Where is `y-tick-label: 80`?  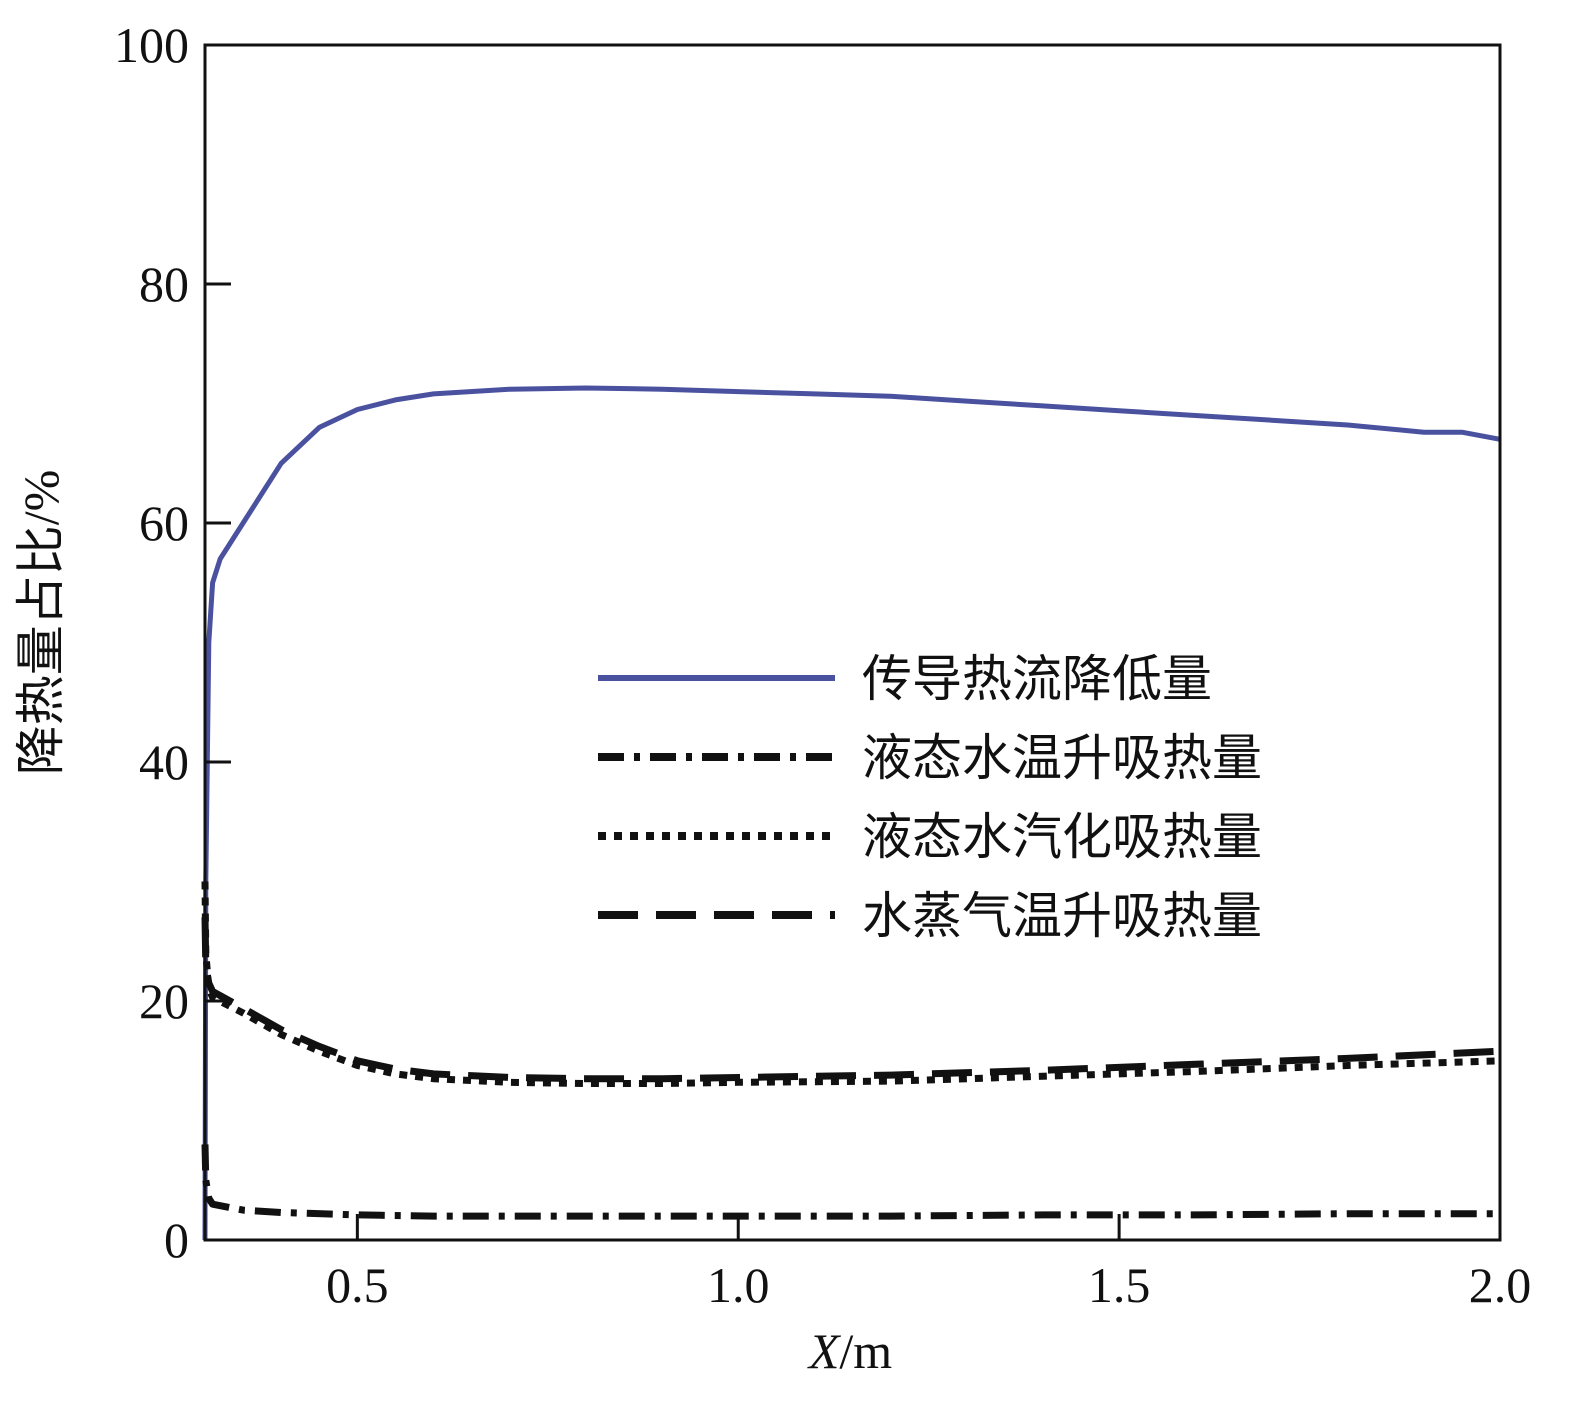
y-tick-label: 80 is located at coordinates (164, 284).